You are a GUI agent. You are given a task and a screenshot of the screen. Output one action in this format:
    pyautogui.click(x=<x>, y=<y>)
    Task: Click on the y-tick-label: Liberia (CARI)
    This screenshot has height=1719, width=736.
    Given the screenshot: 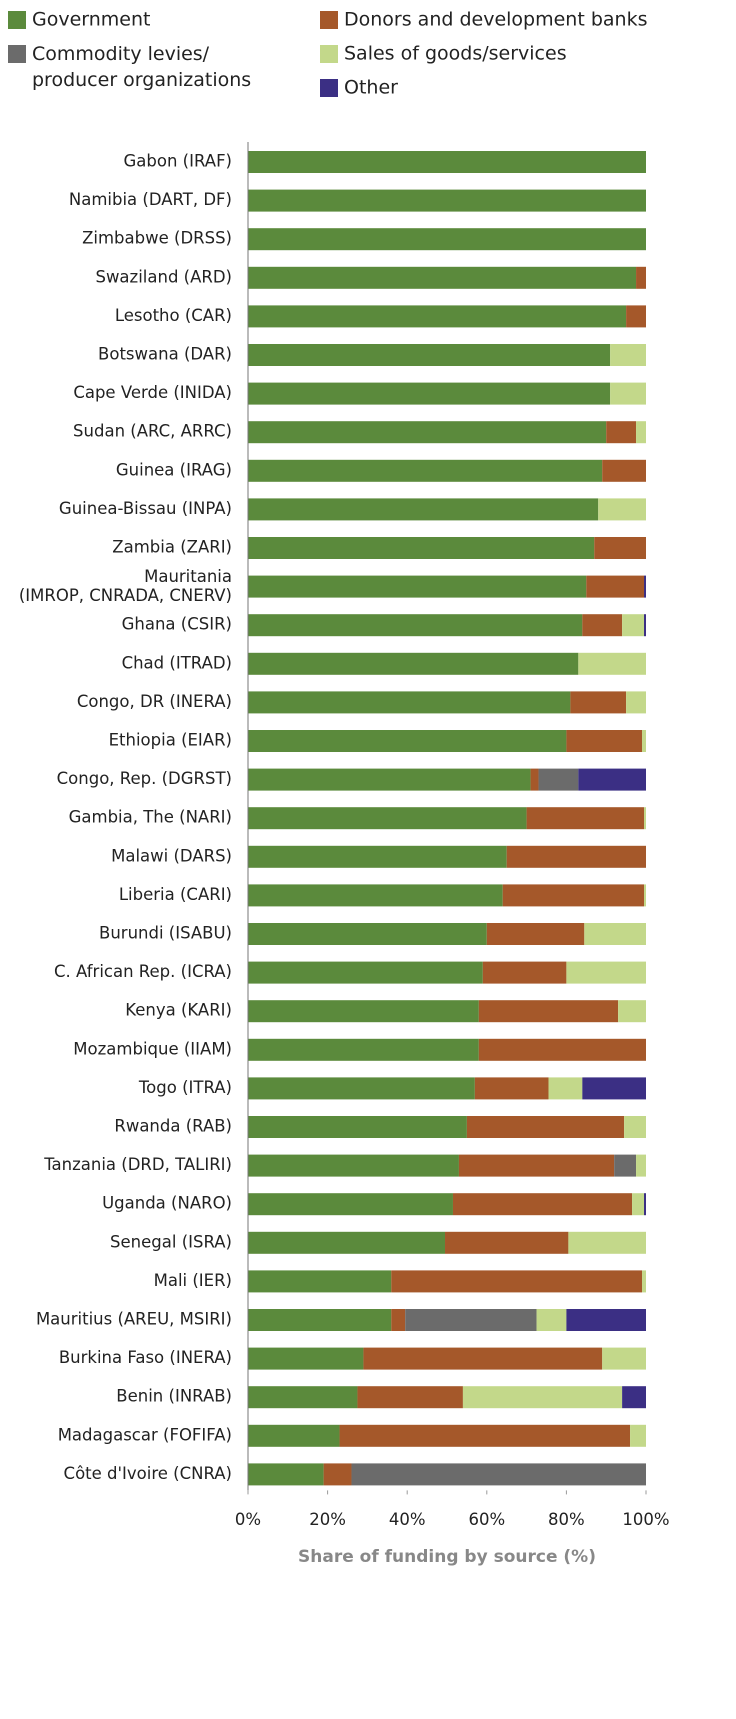 What is the action you would take?
    pyautogui.click(x=175, y=894)
    